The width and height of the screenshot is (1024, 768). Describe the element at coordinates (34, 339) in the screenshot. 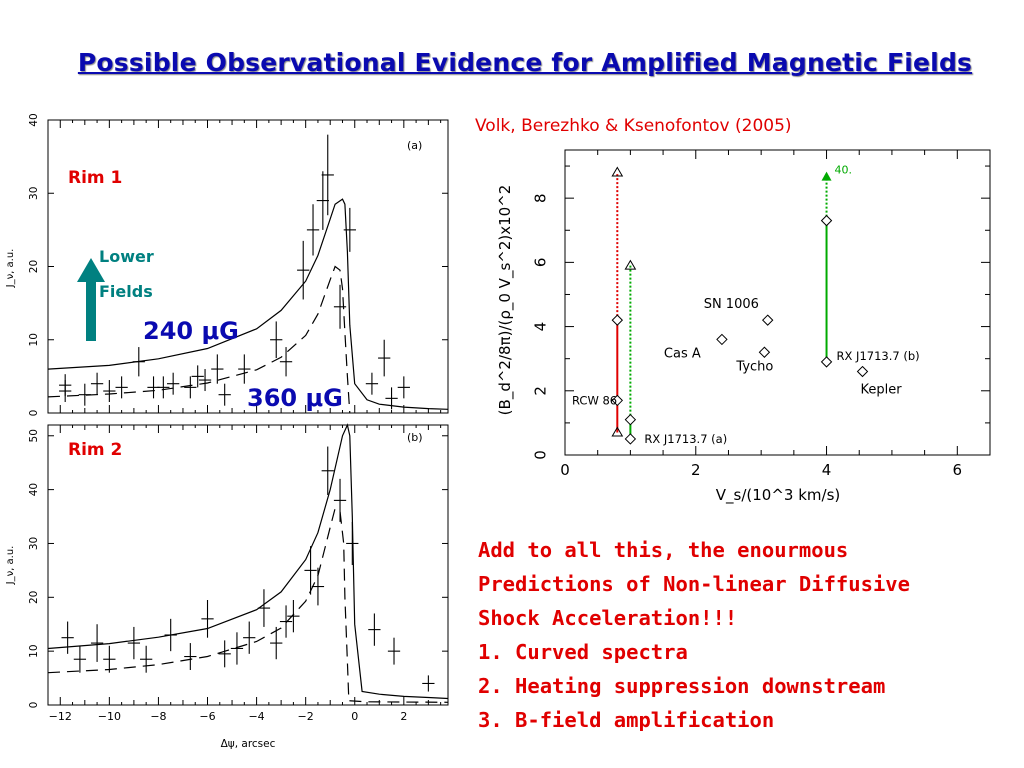

I see `y-tick-label: 10` at that location.